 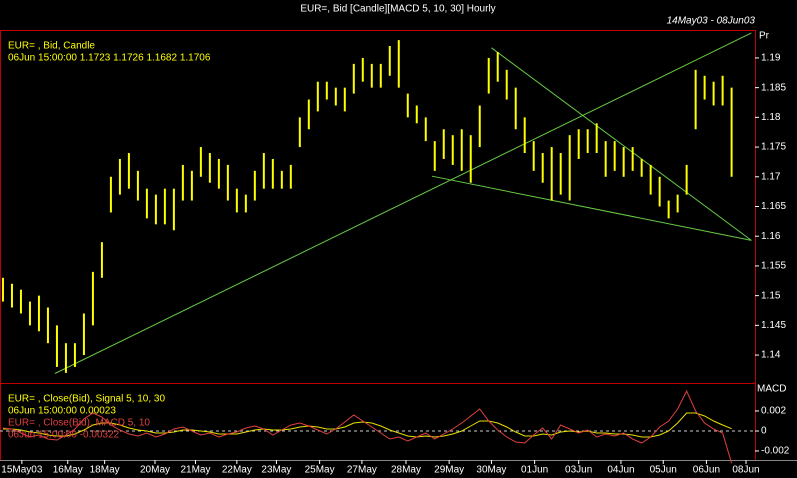 I want to click on y-tick-label: 1.145, so click(x=773, y=325).